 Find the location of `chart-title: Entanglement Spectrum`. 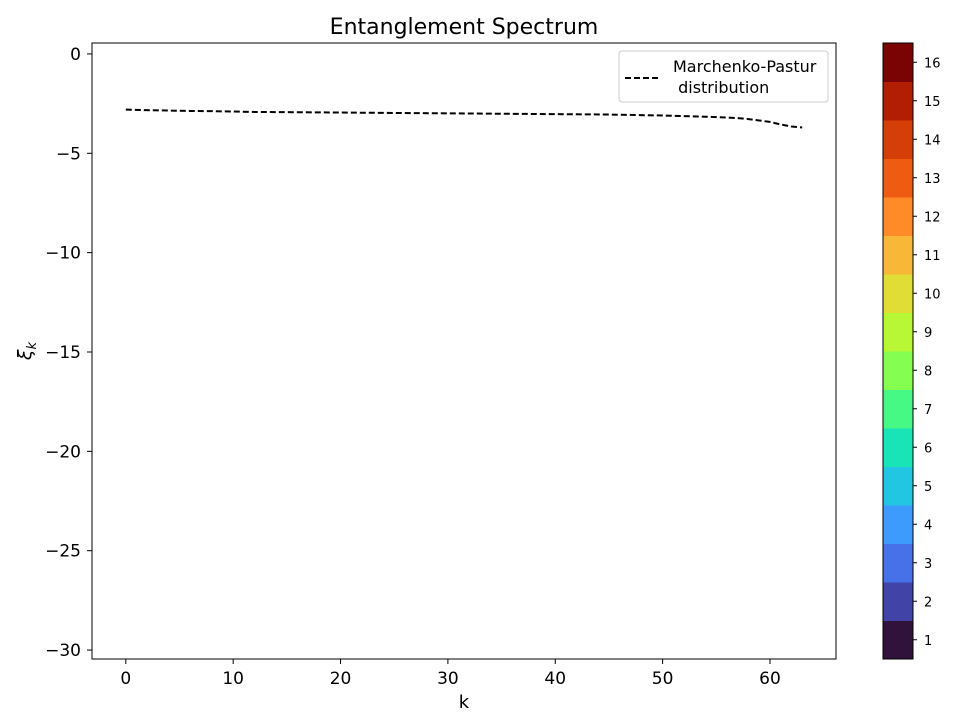

chart-title: Entanglement Spectrum is located at coordinates (464, 27).